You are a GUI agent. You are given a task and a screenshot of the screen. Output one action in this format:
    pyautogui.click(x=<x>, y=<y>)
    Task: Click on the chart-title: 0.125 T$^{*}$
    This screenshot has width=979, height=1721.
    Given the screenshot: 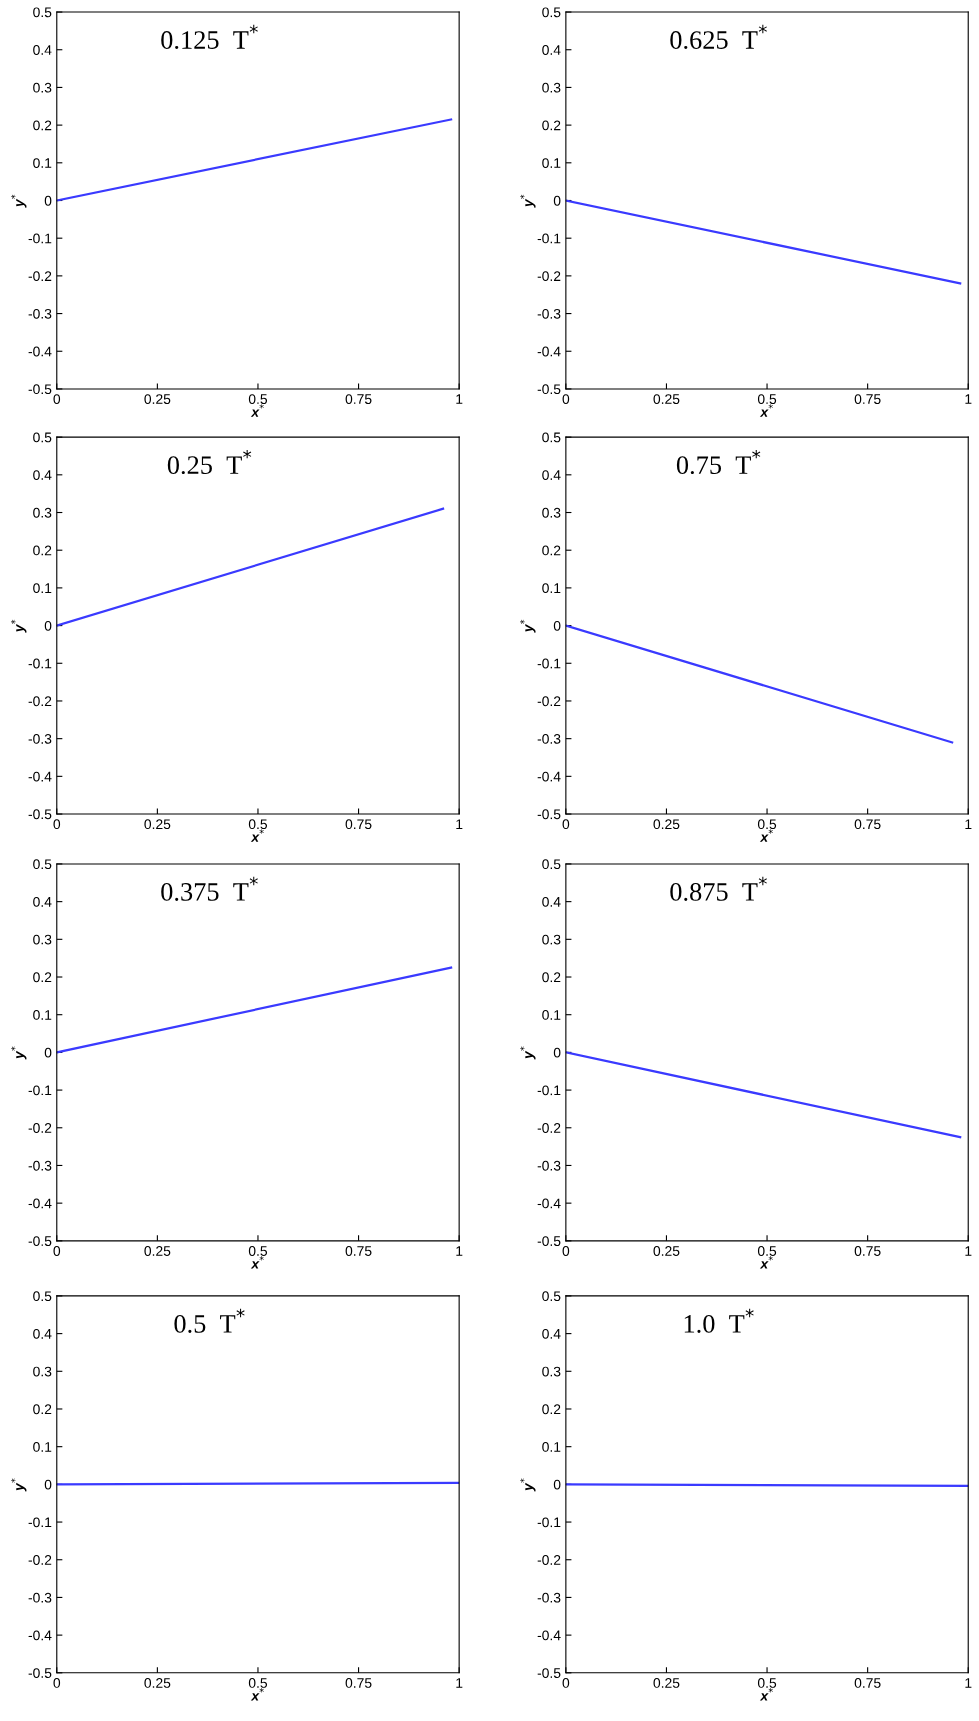 What is the action you would take?
    pyautogui.click(x=209, y=37)
    